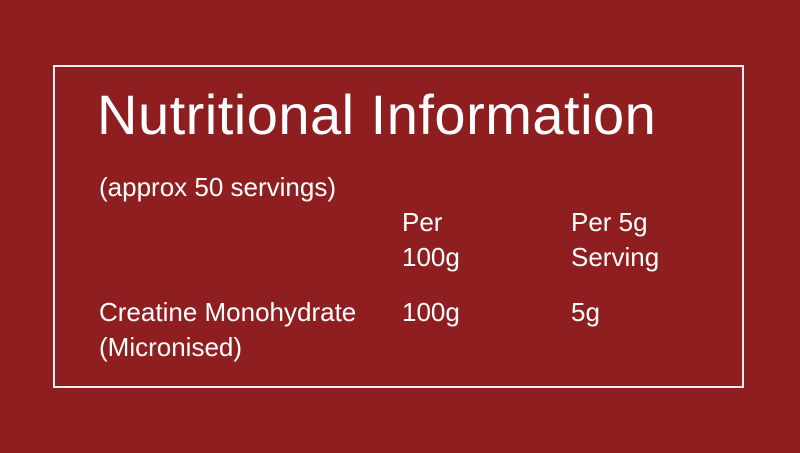  Describe the element at coordinates (431, 240) in the screenshot. I see `column-header-per-100g: Per 100g` at that location.